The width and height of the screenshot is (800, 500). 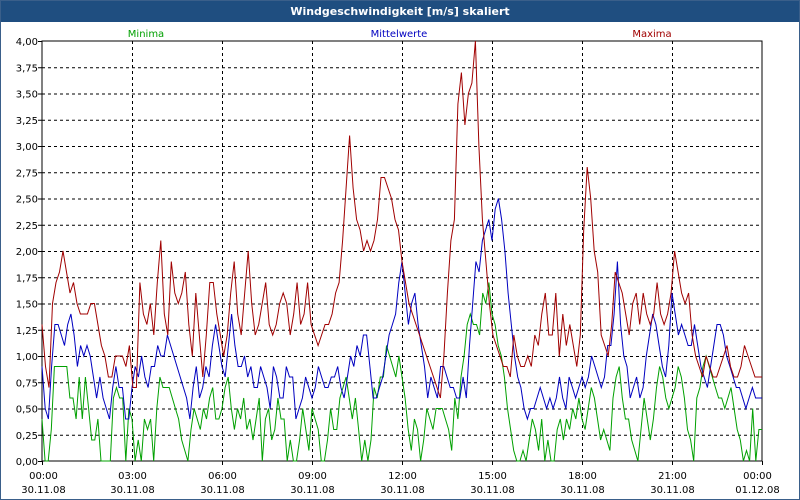 What do you see at coordinates (27, 173) in the screenshot?
I see `y-tick-label: 2,75` at bounding box center [27, 173].